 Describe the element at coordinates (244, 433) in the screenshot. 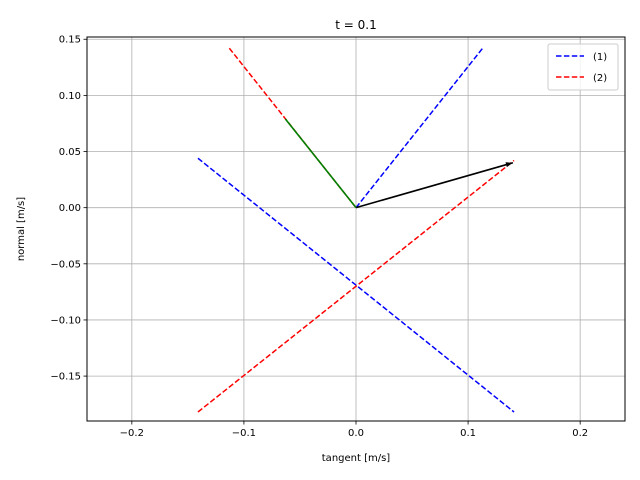

I see `x-tick-label: −0.1` at that location.